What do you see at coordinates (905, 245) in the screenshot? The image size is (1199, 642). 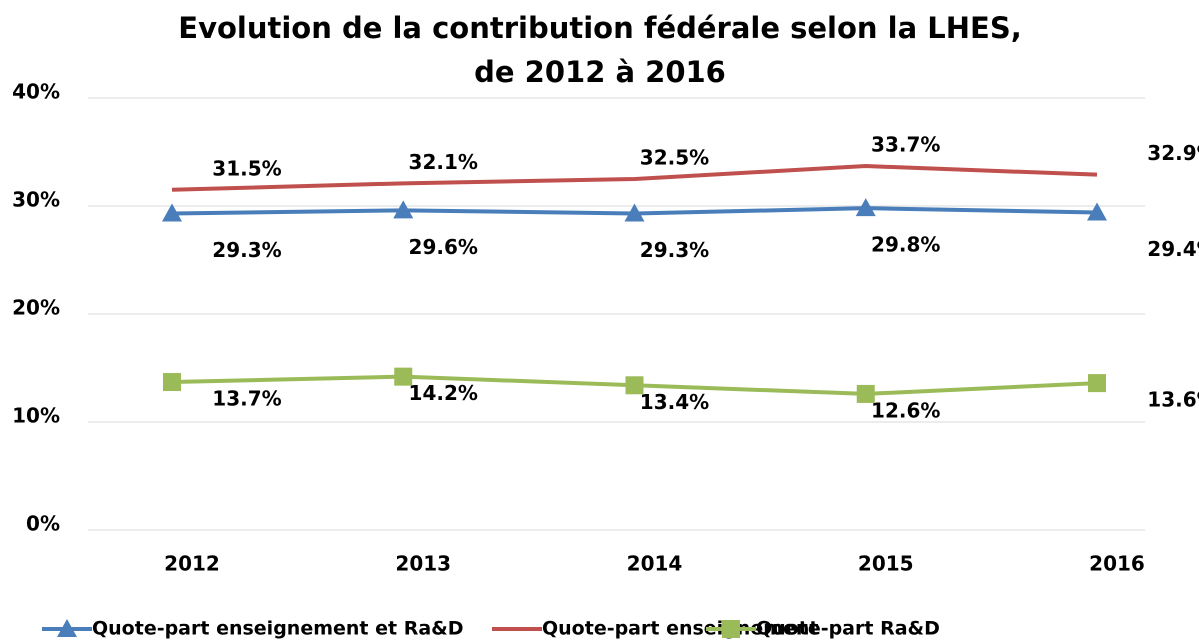 I see `data-label: 29.8%` at bounding box center [905, 245].